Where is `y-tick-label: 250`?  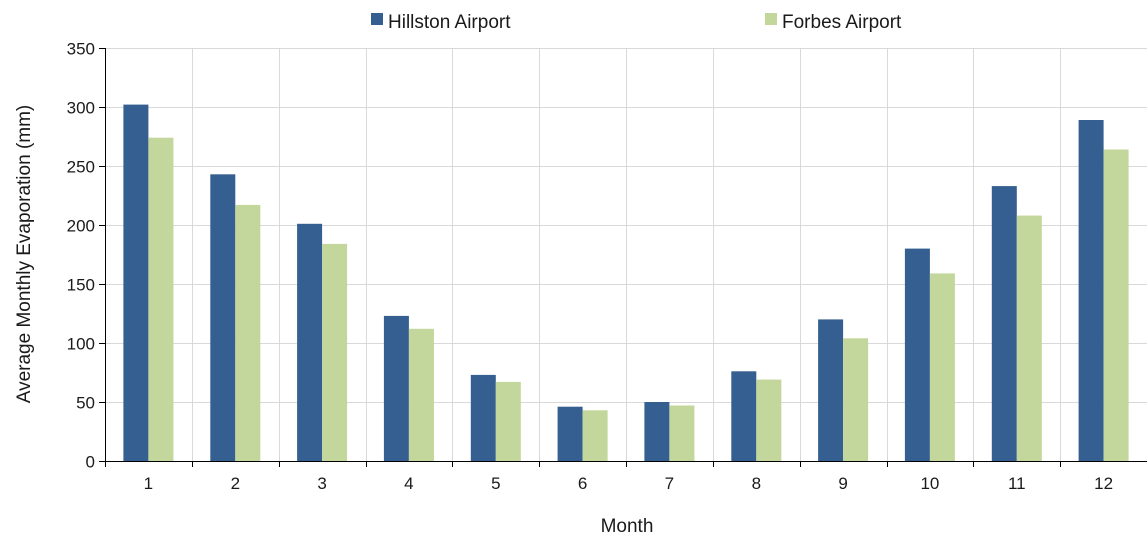 y-tick-label: 250 is located at coordinates (81, 167).